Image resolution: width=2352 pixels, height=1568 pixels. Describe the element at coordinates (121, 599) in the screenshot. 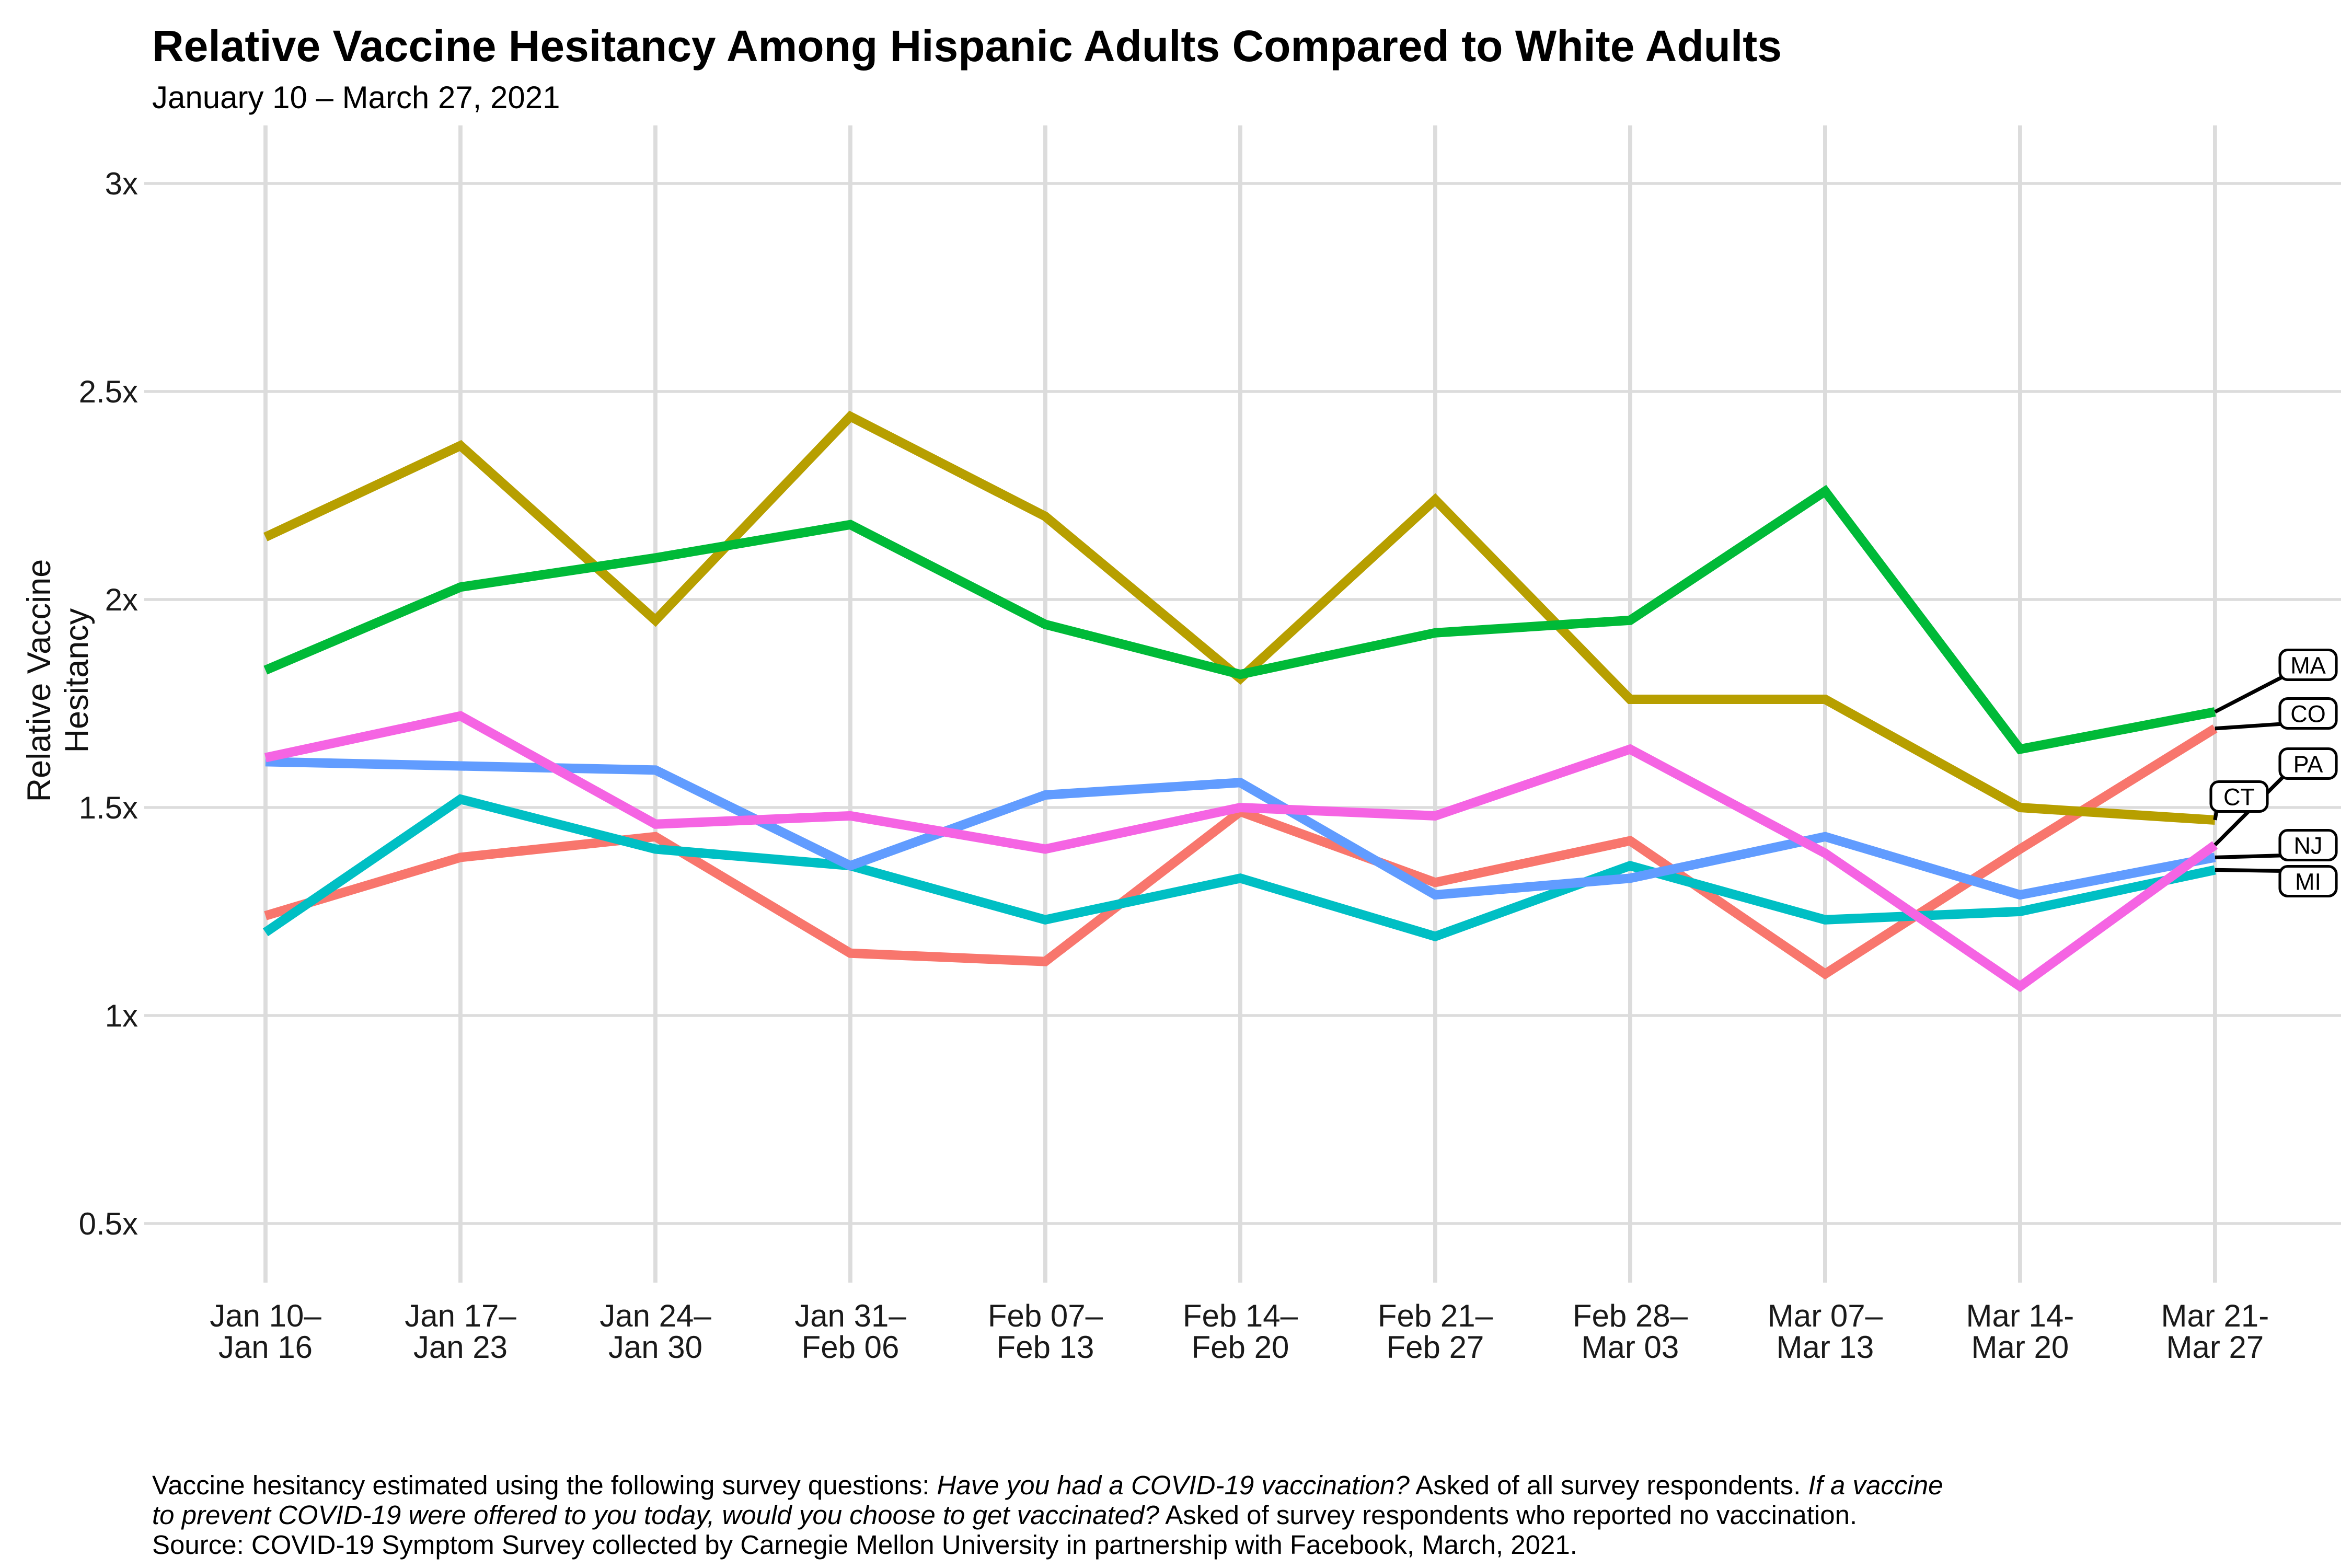

I see `y-tick-label: 2x` at that location.